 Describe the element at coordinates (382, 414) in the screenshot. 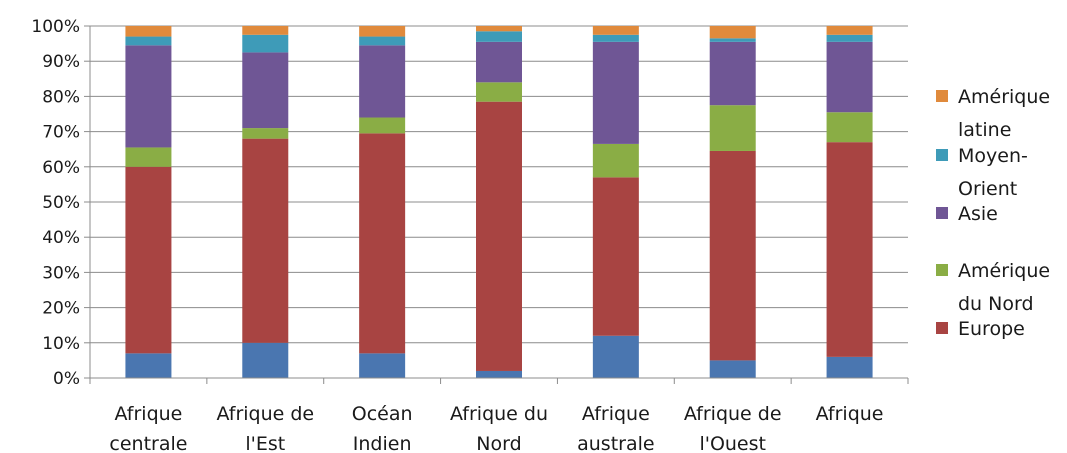

I see `x-category-label: Océan` at that location.